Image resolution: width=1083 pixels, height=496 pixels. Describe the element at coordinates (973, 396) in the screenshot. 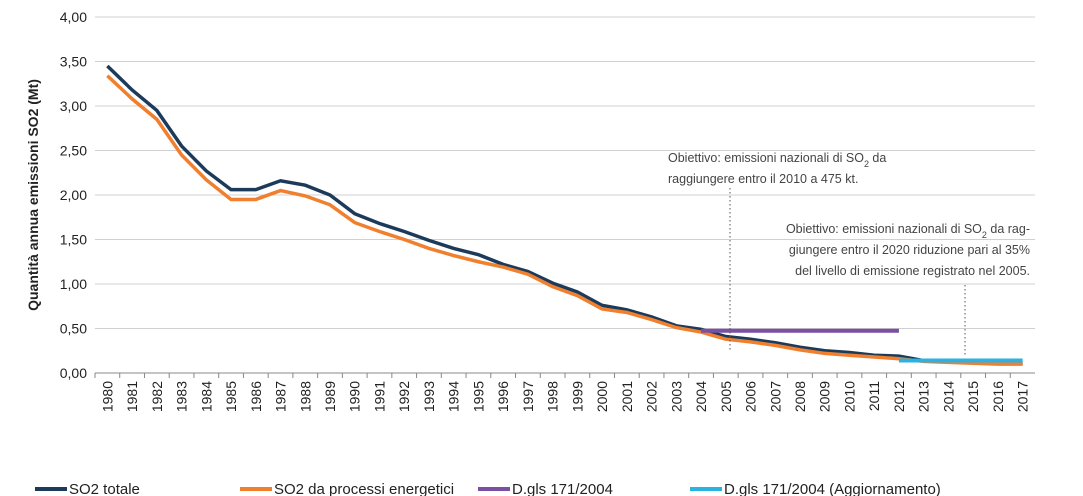

I see `x-tick-label: 2015` at that location.